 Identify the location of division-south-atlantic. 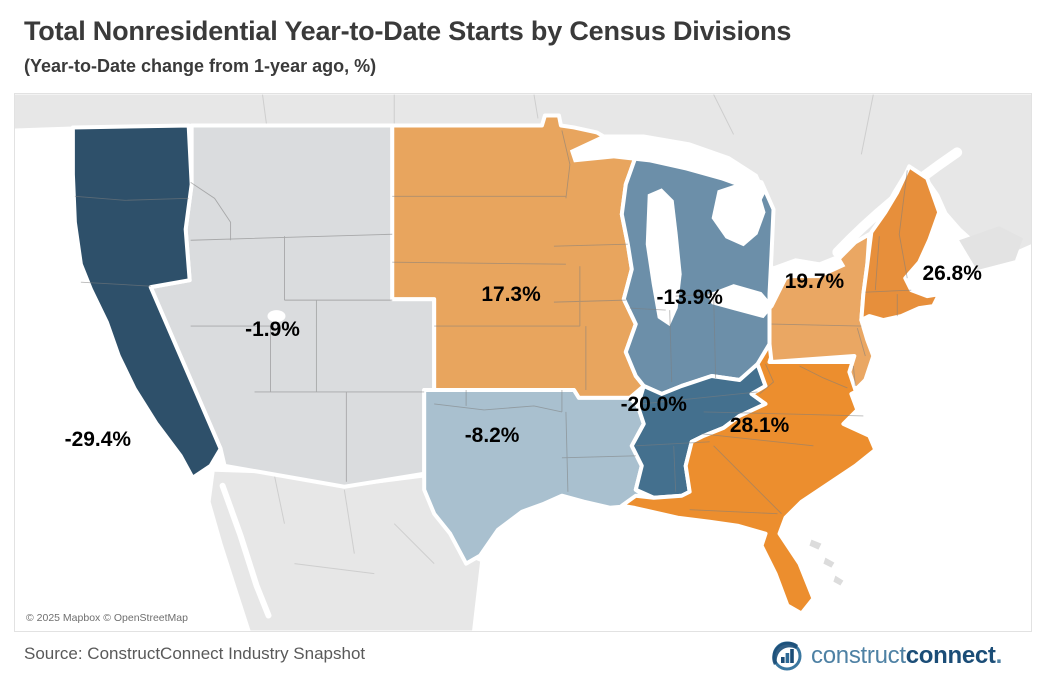
(748, 479).